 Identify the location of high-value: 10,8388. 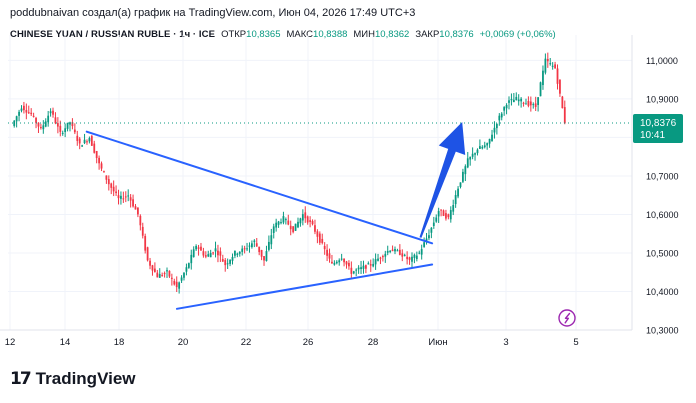
(330, 34).